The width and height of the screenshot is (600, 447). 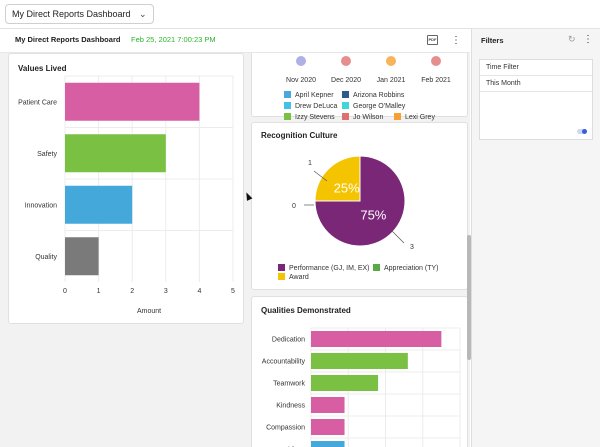 What do you see at coordinates (346, 80) in the screenshot?
I see `trend-x-tick-label: Dec 2020` at bounding box center [346, 80].